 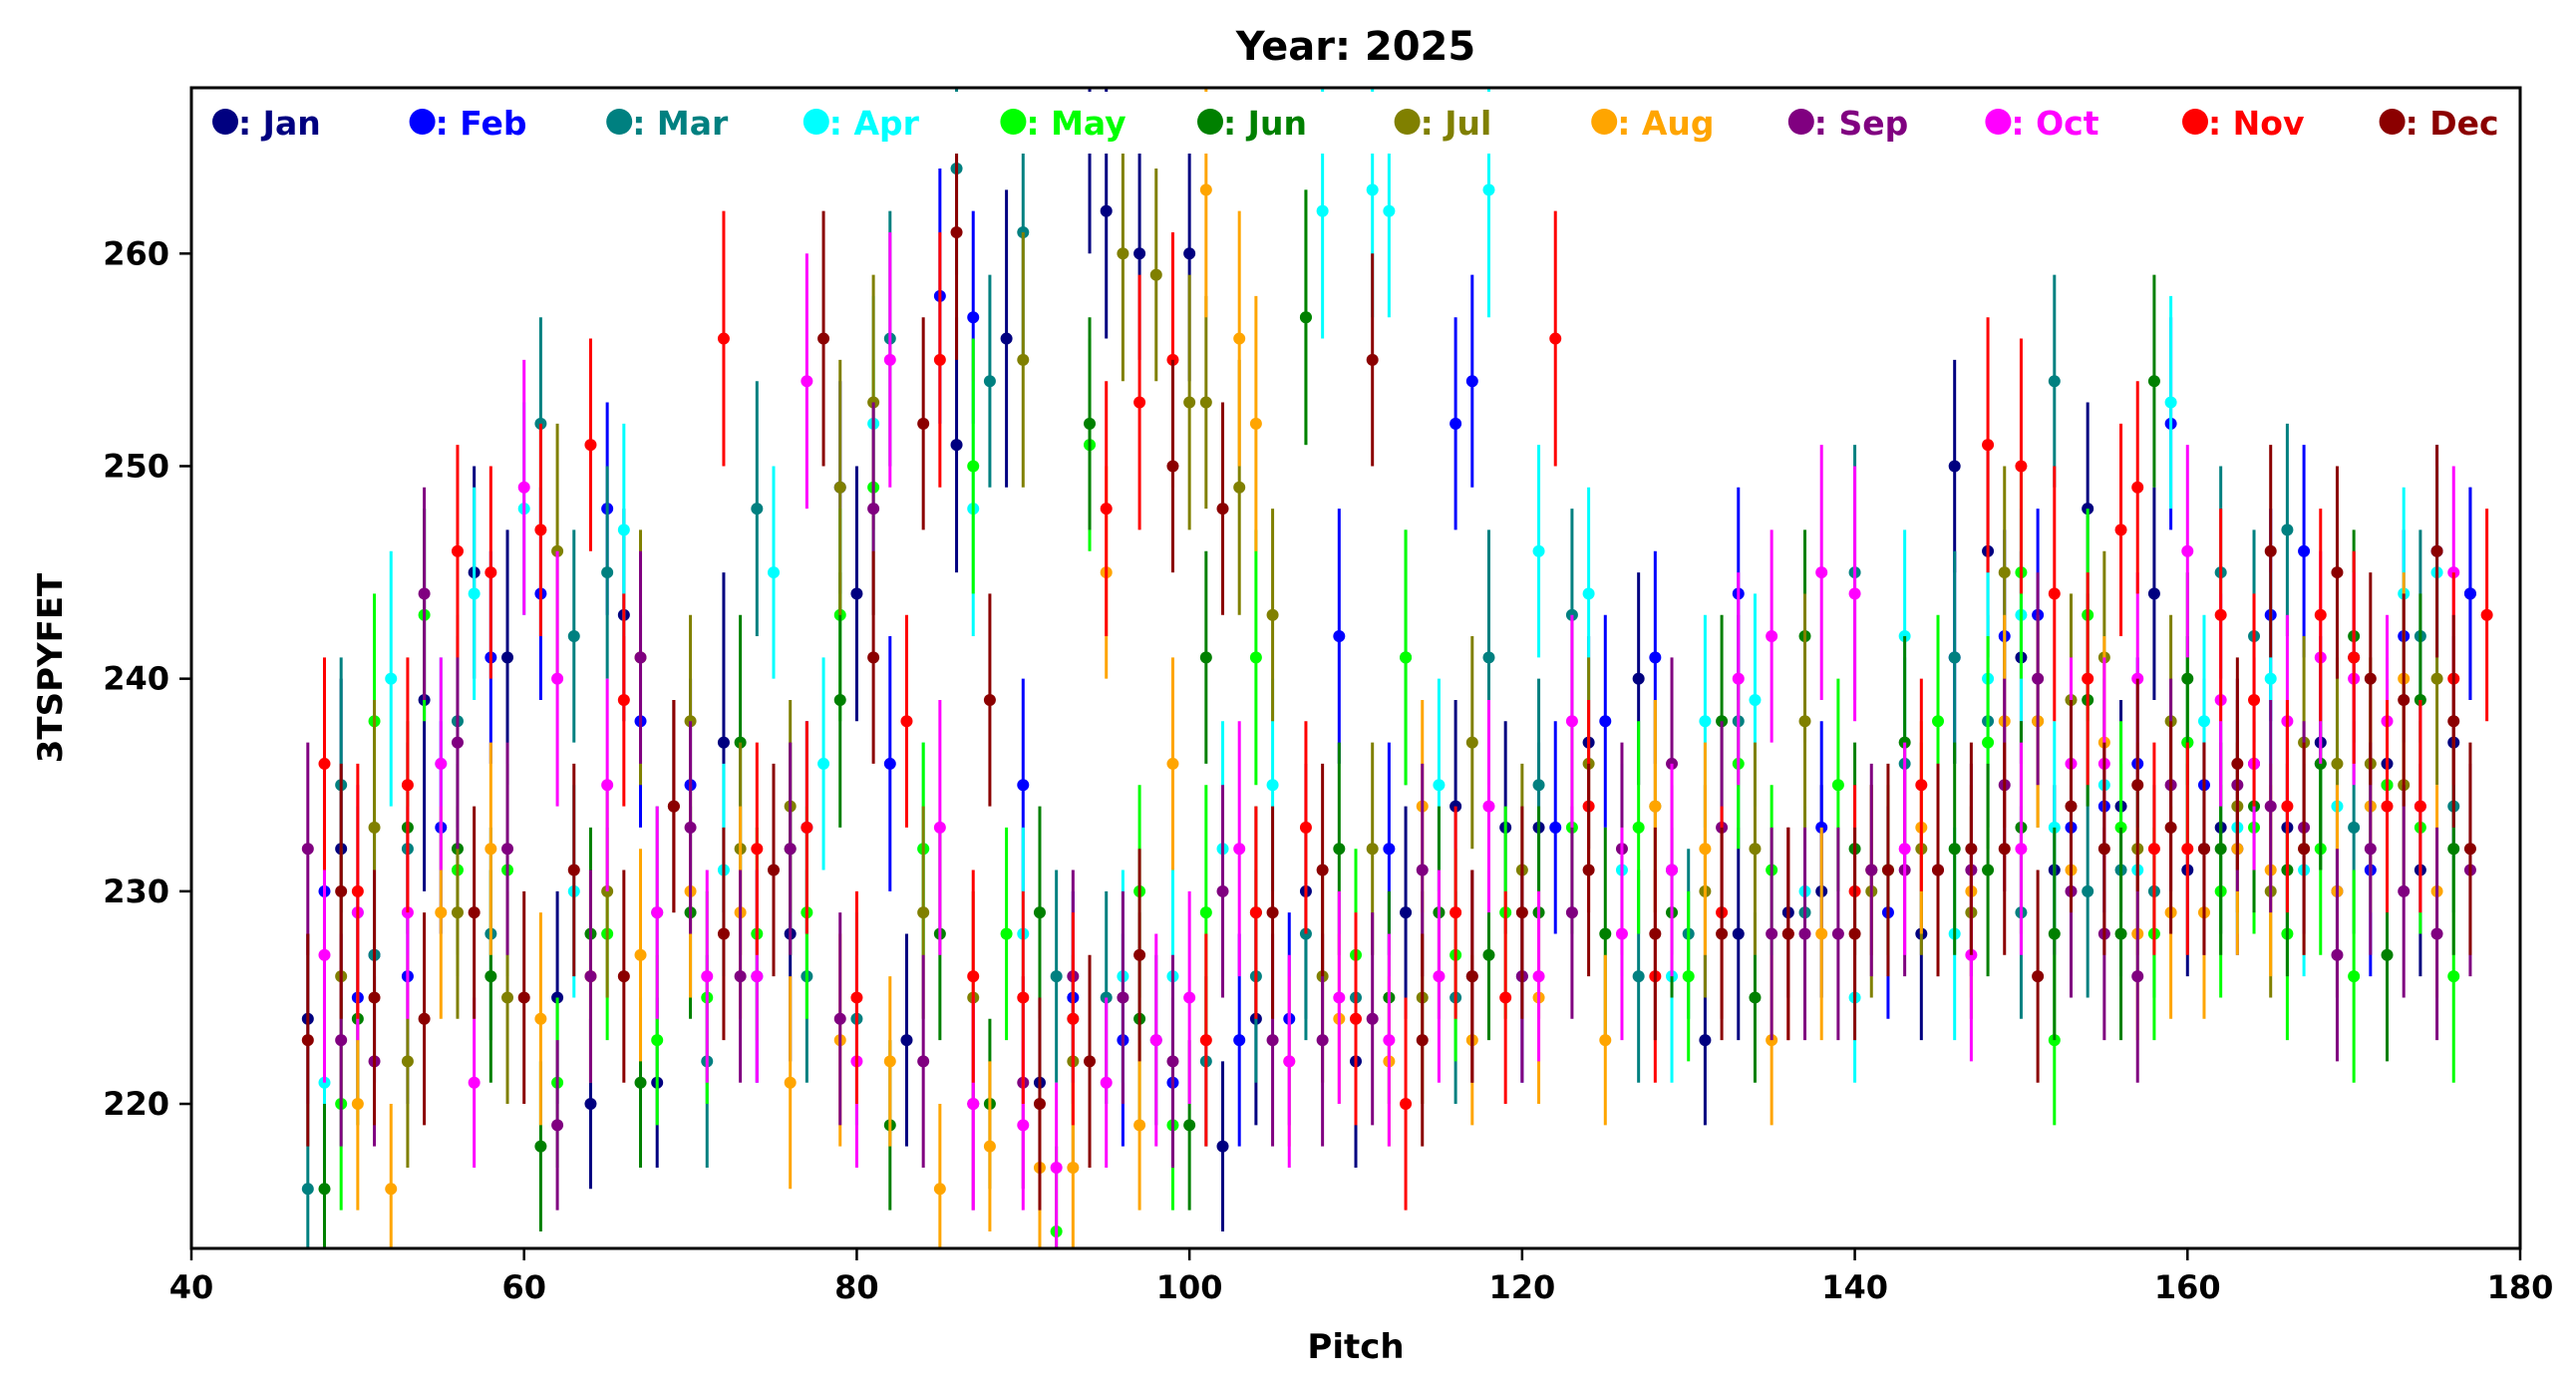 I want to click on x-tick-label: 160, so click(x=2187, y=1287).